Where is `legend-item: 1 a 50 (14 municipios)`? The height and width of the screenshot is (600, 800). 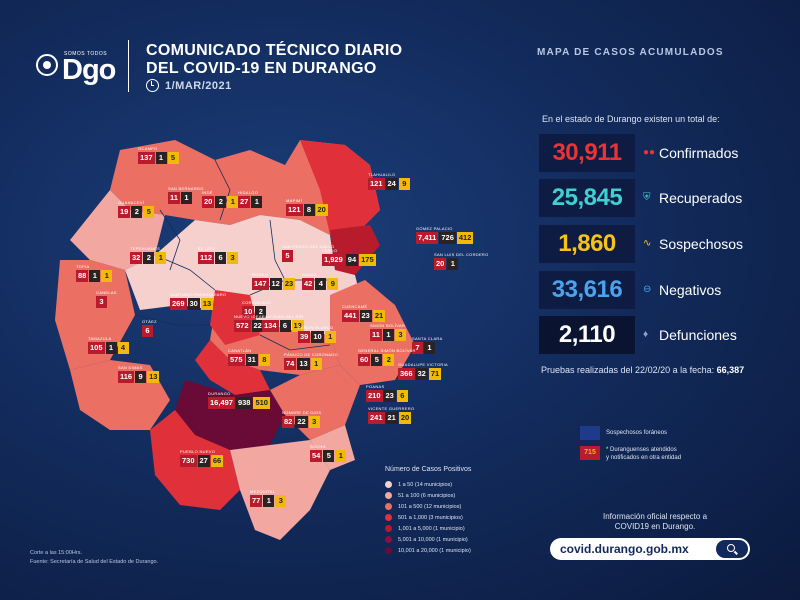 legend-item: 1 a 50 (14 municipios) is located at coordinates (460, 484).